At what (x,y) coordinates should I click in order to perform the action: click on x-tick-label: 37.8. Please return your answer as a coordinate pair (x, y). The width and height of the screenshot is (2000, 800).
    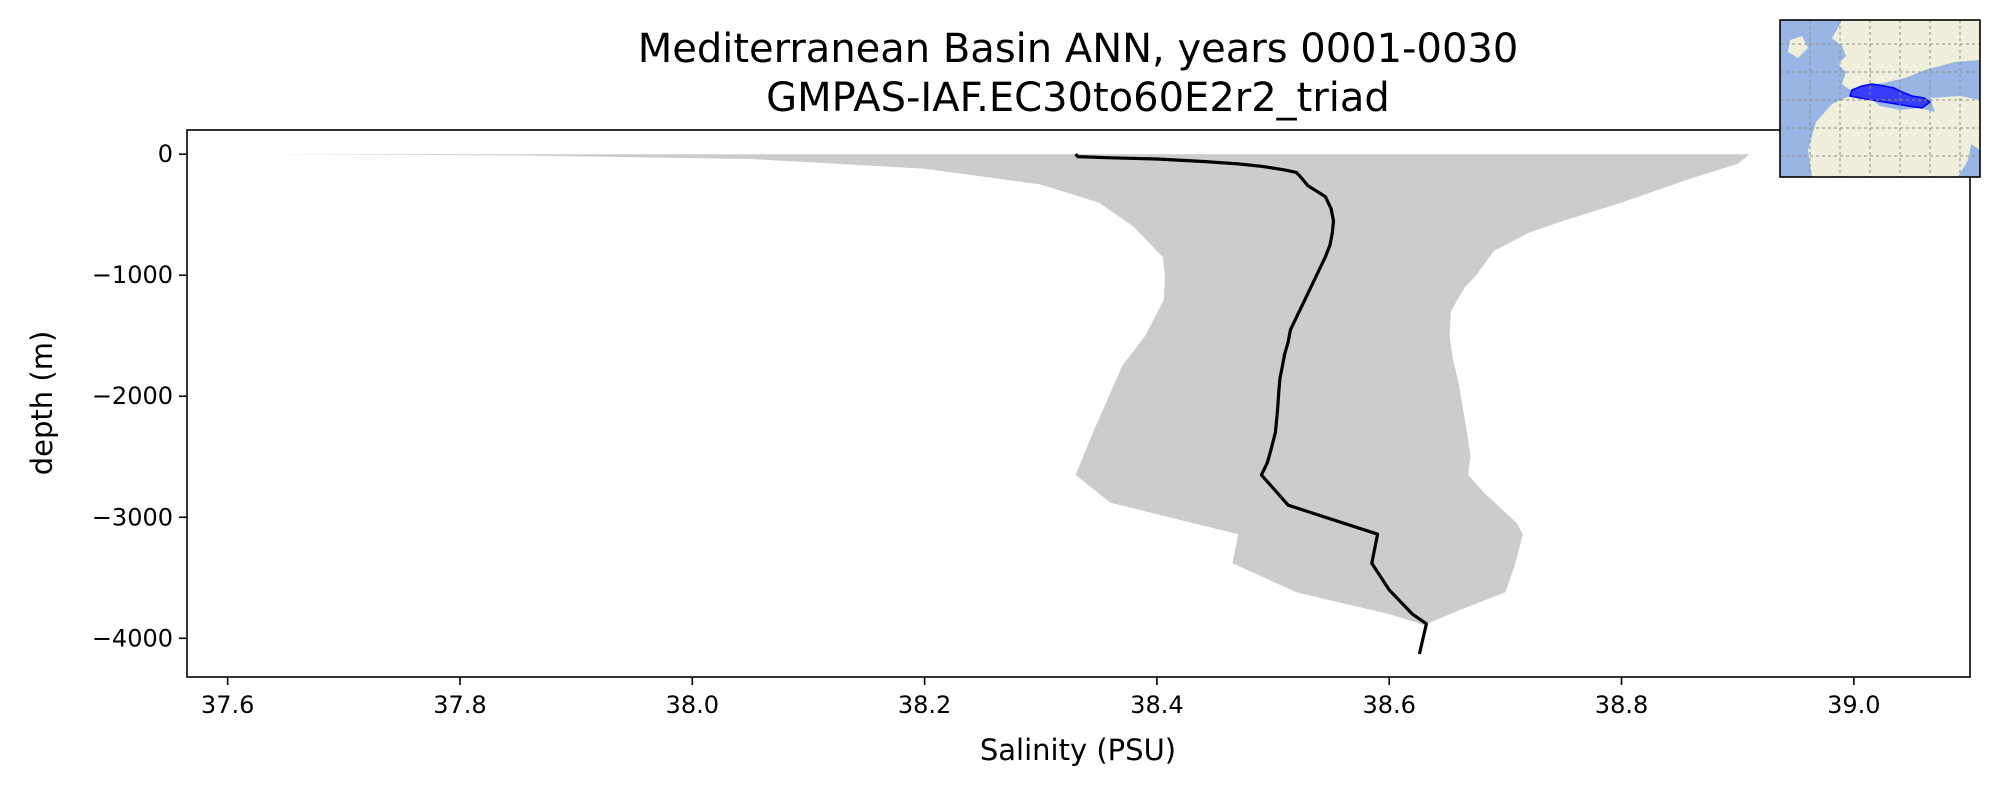
    Looking at the image, I should click on (459, 705).